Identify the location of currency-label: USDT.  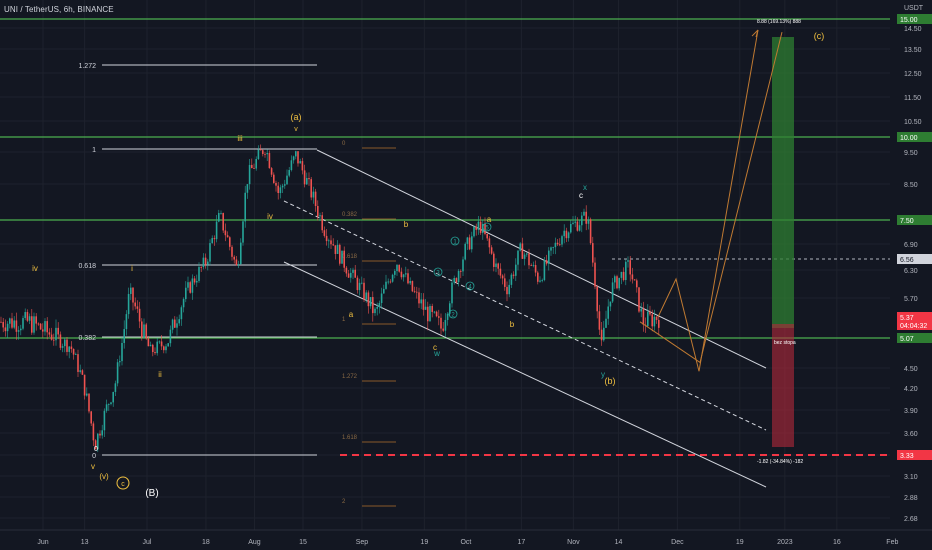
(914, 8).